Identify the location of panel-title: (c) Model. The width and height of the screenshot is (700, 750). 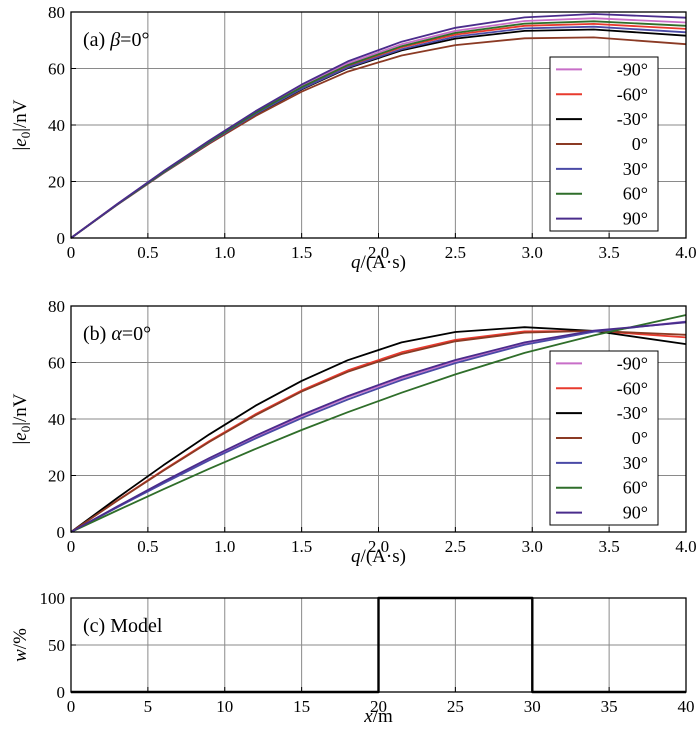
(123, 626).